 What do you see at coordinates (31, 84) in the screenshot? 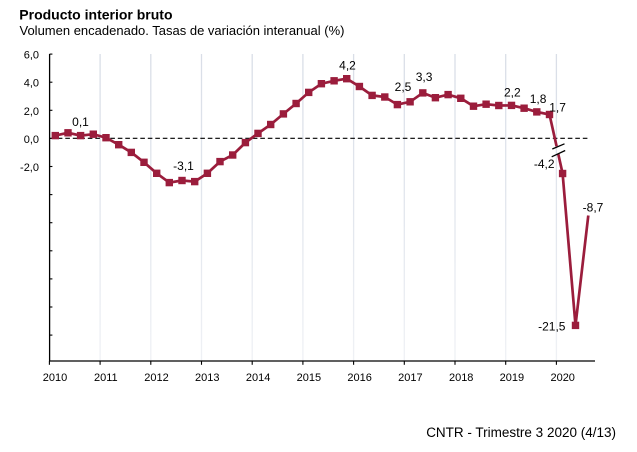
I see `svg-text: 4,0` at bounding box center [31, 84].